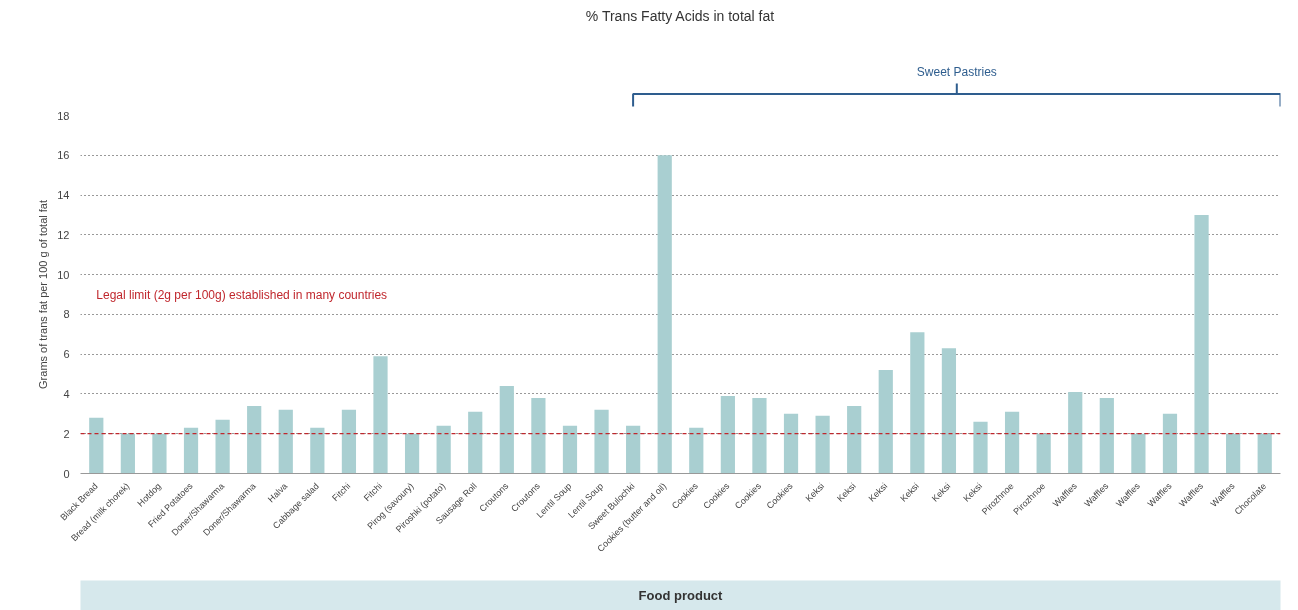 This screenshot has width=1298, height=610. Describe the element at coordinates (680, 15) in the screenshot. I see `chart-title: % Trans Fatty Acids in total fat` at that location.